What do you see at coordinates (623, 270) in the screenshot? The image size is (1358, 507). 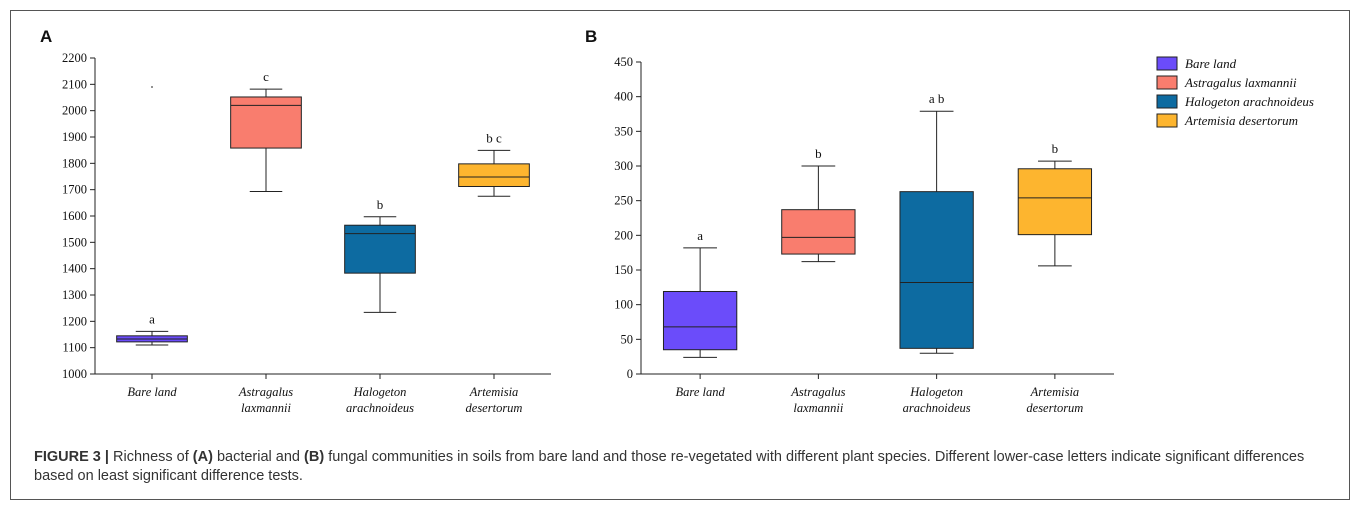 I see `y-tick-label: 150` at bounding box center [623, 270].